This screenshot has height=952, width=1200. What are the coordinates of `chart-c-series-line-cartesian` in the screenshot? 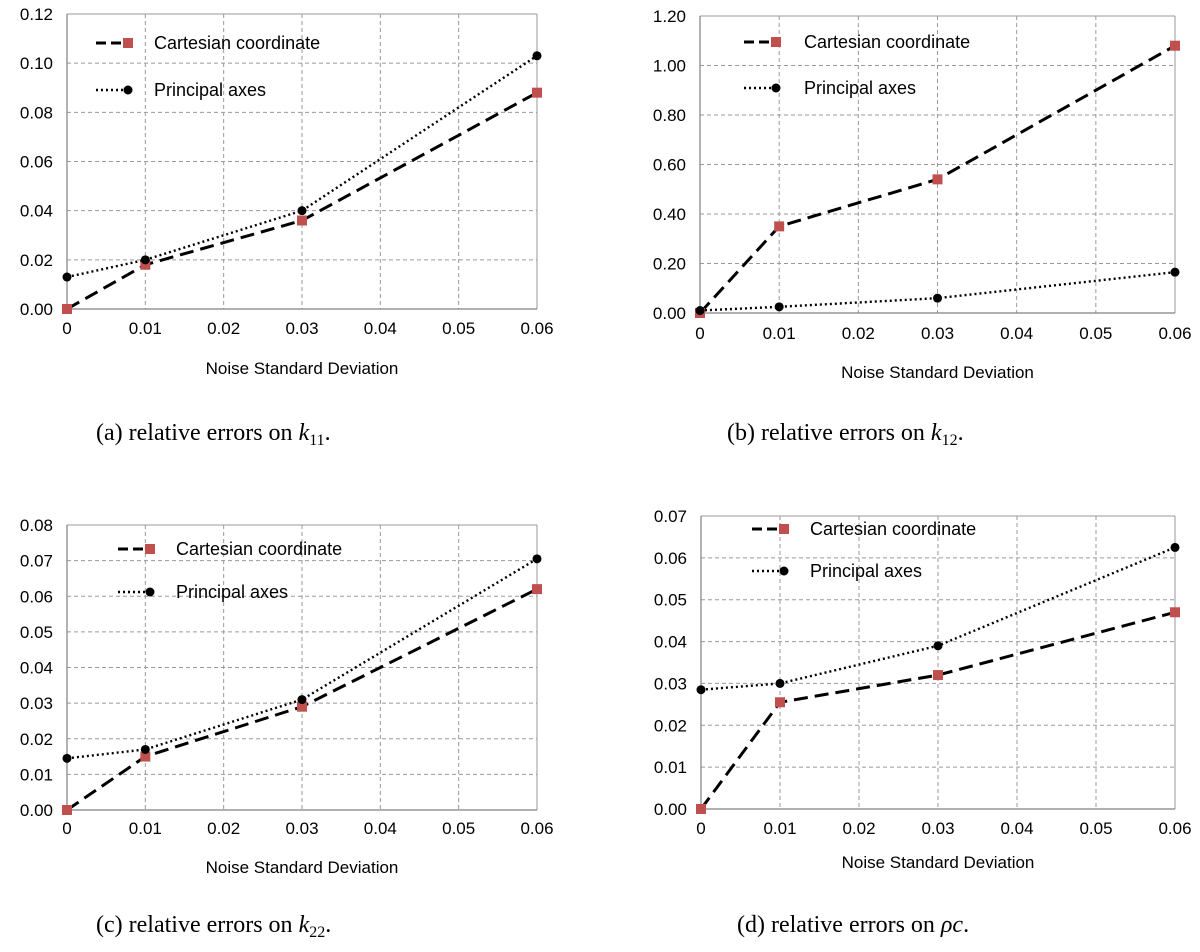 It's located at (302, 699).